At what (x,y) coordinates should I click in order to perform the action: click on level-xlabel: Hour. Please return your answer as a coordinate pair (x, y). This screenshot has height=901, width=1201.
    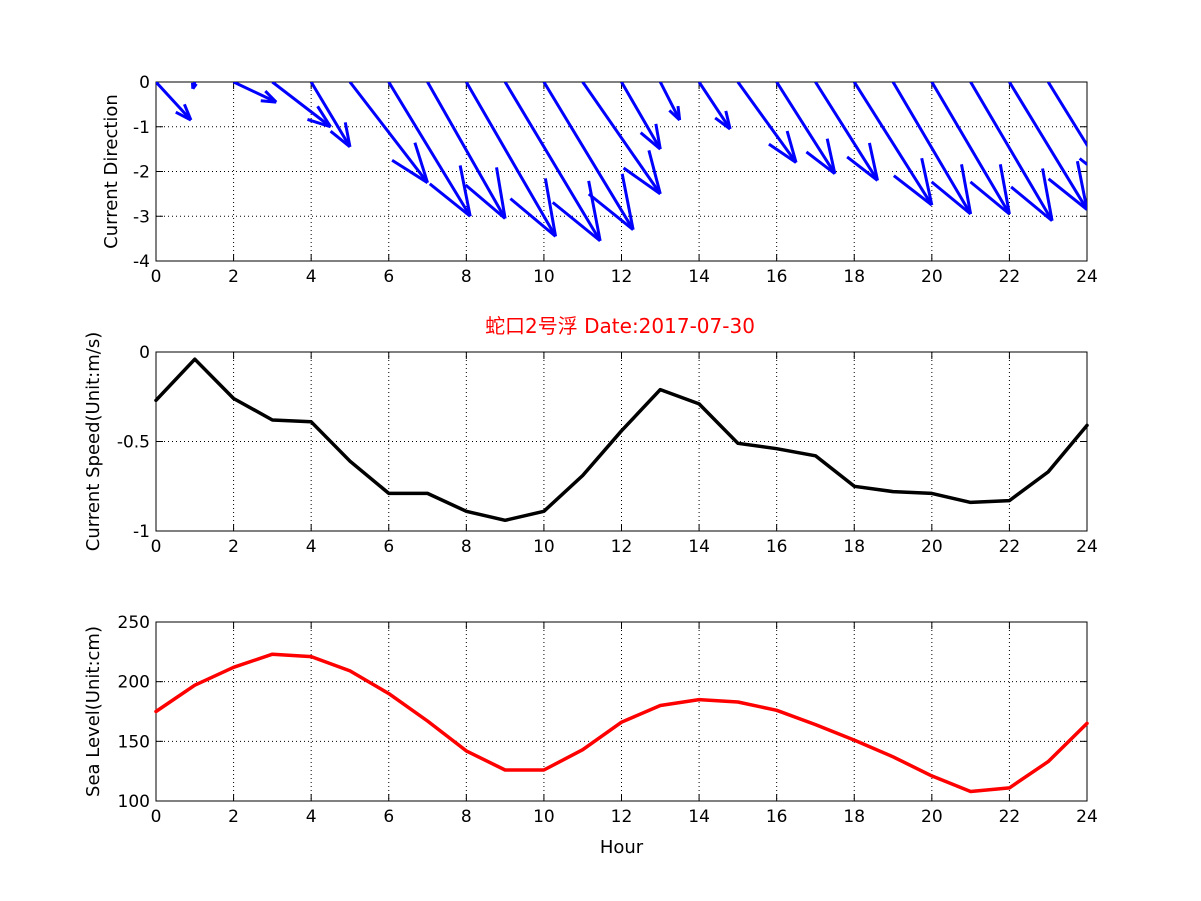
    Looking at the image, I should click on (622, 847).